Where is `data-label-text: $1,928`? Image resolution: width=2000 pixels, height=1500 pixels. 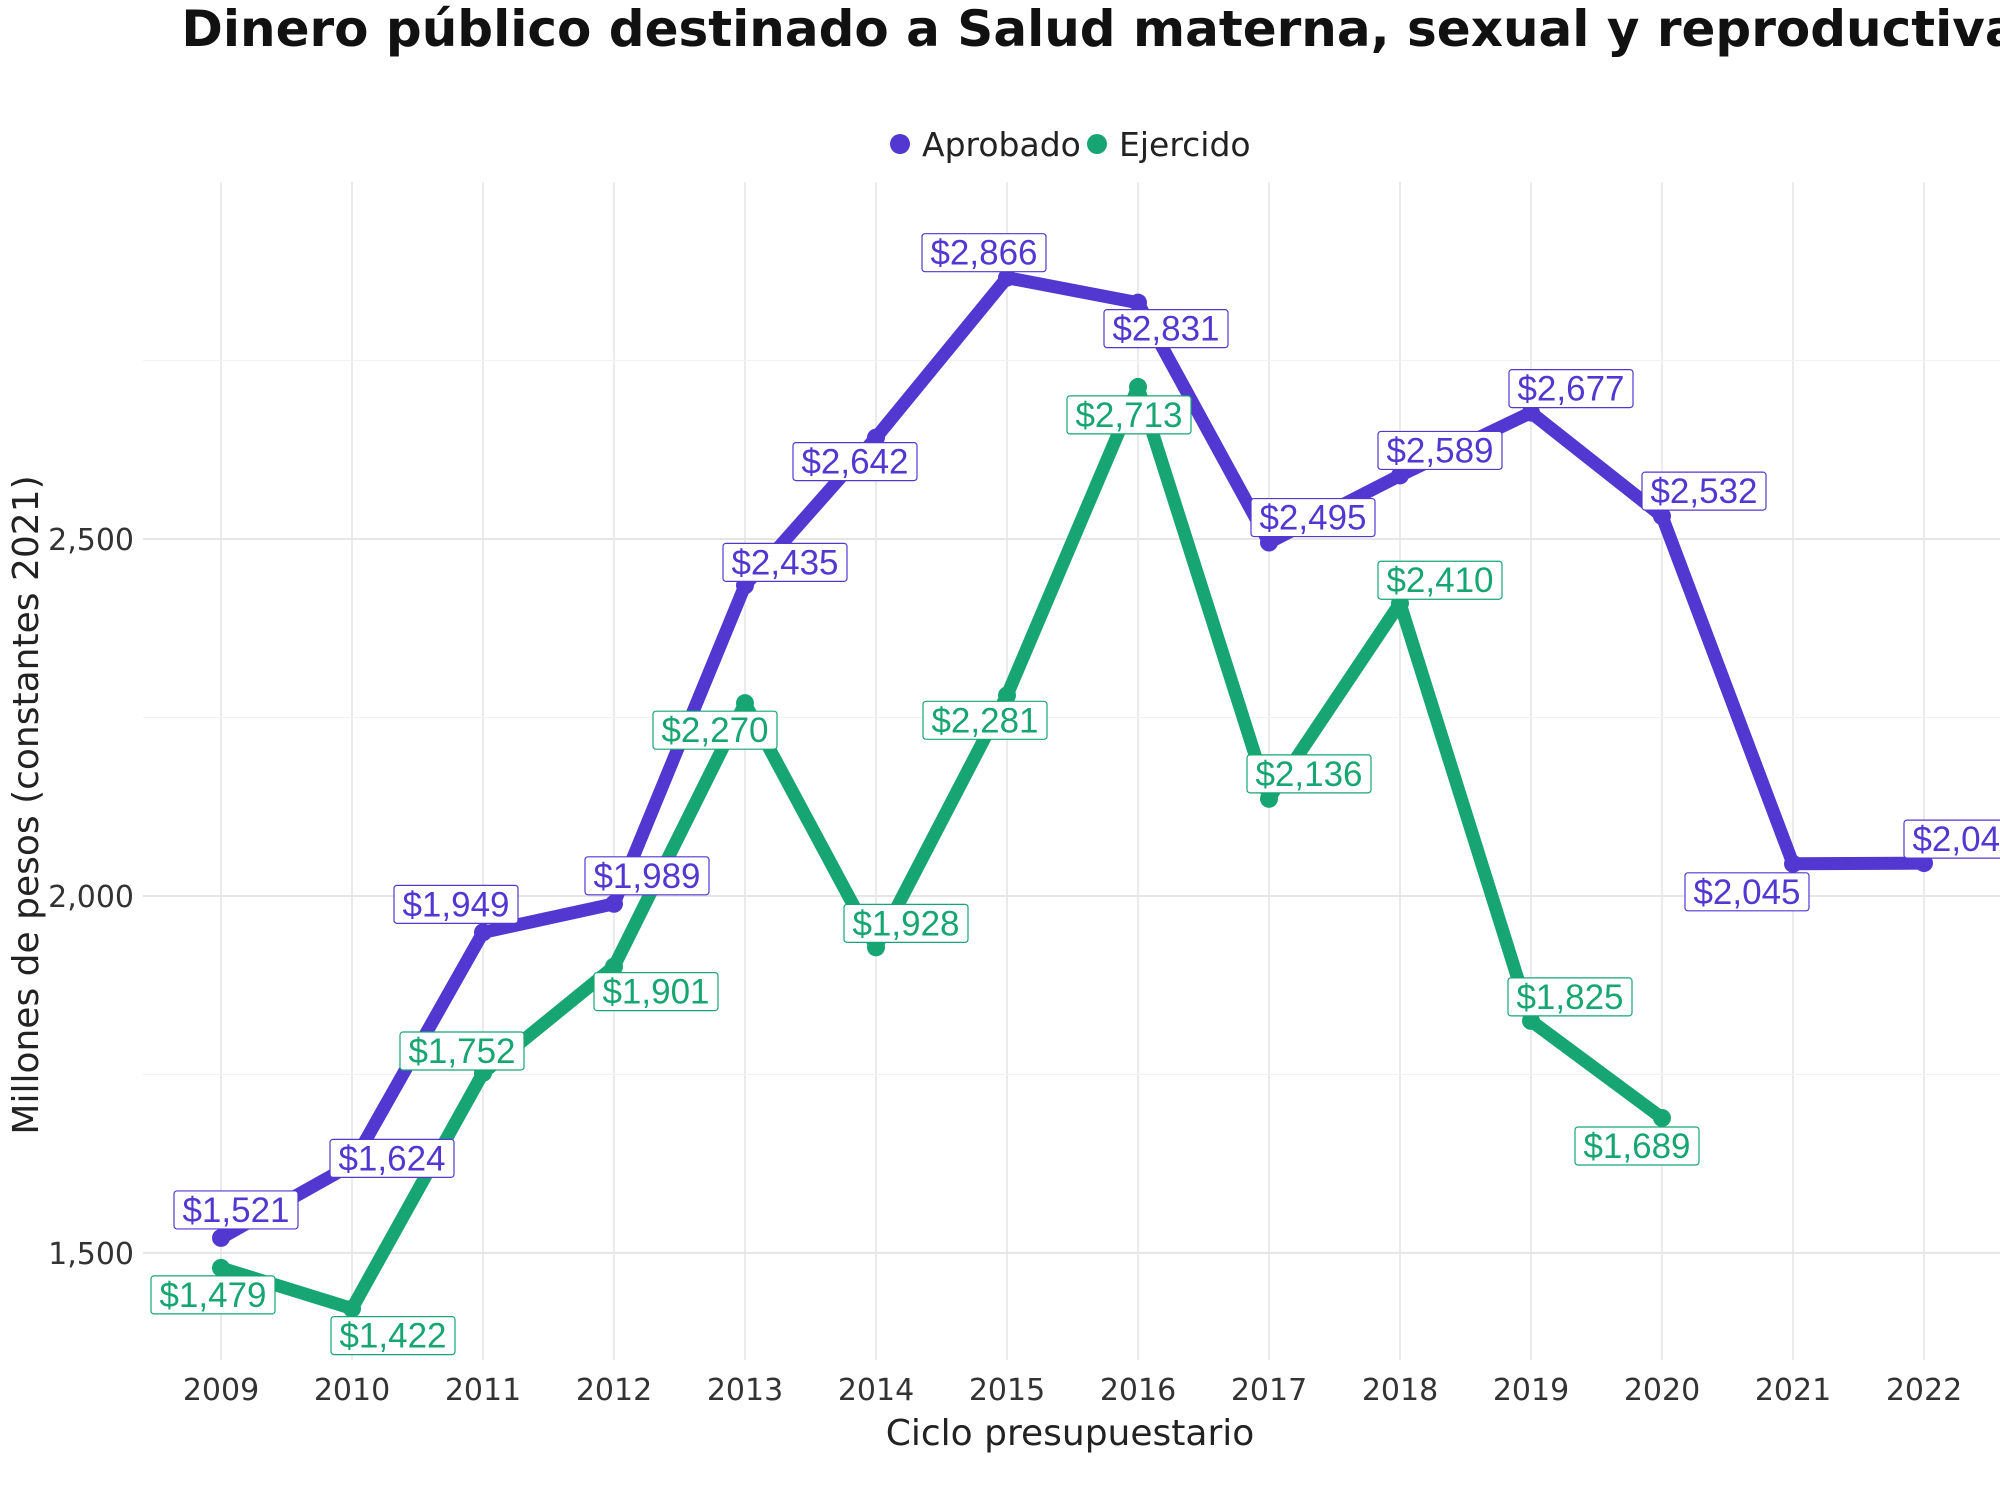 data-label-text: $1,928 is located at coordinates (905, 923).